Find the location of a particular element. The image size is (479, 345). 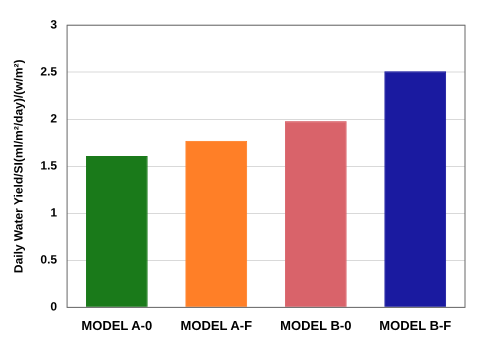

x-tick-label: MODEL A-F is located at coordinates (216, 325).